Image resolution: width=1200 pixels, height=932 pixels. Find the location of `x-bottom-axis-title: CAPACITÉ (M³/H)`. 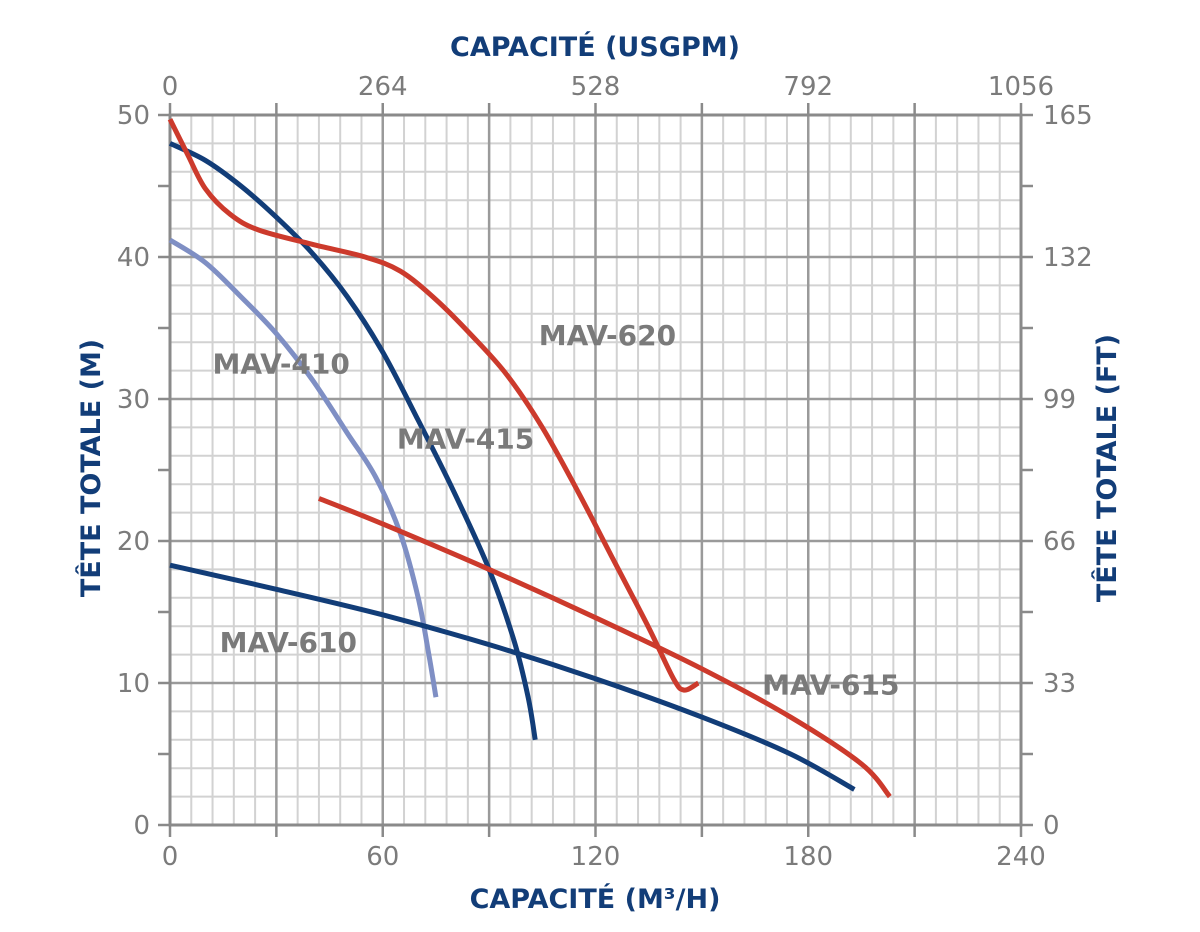

x-bottom-axis-title: CAPACITÉ (M³/H) is located at coordinates (595, 899).